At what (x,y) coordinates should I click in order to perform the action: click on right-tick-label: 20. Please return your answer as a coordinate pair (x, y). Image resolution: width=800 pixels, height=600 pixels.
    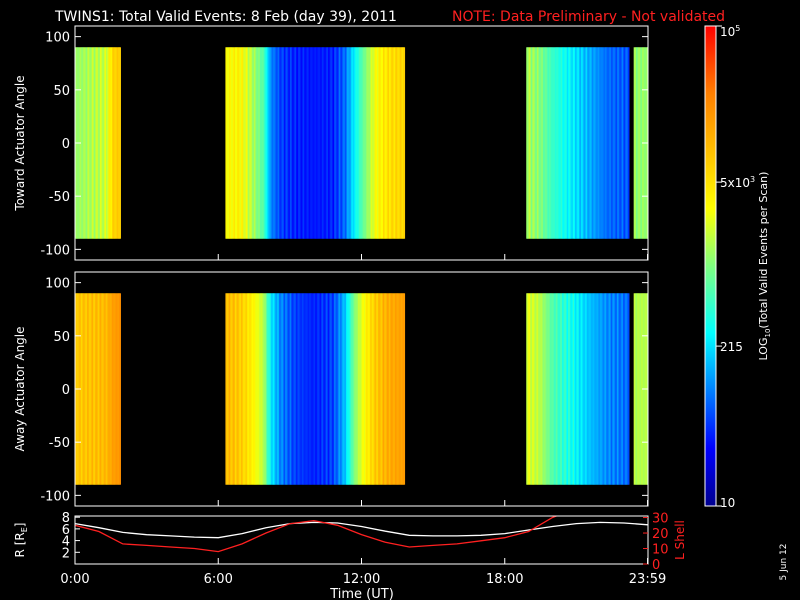
    Looking at the image, I should click on (660, 534).